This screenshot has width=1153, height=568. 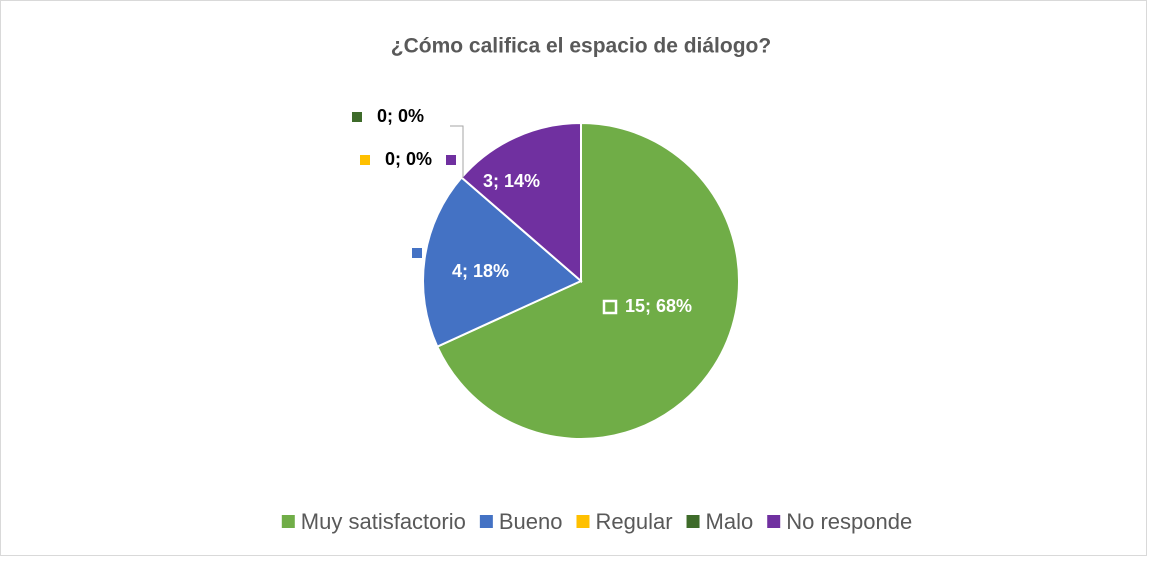 What do you see at coordinates (849, 521) in the screenshot?
I see `legend-label: No responde` at bounding box center [849, 521].